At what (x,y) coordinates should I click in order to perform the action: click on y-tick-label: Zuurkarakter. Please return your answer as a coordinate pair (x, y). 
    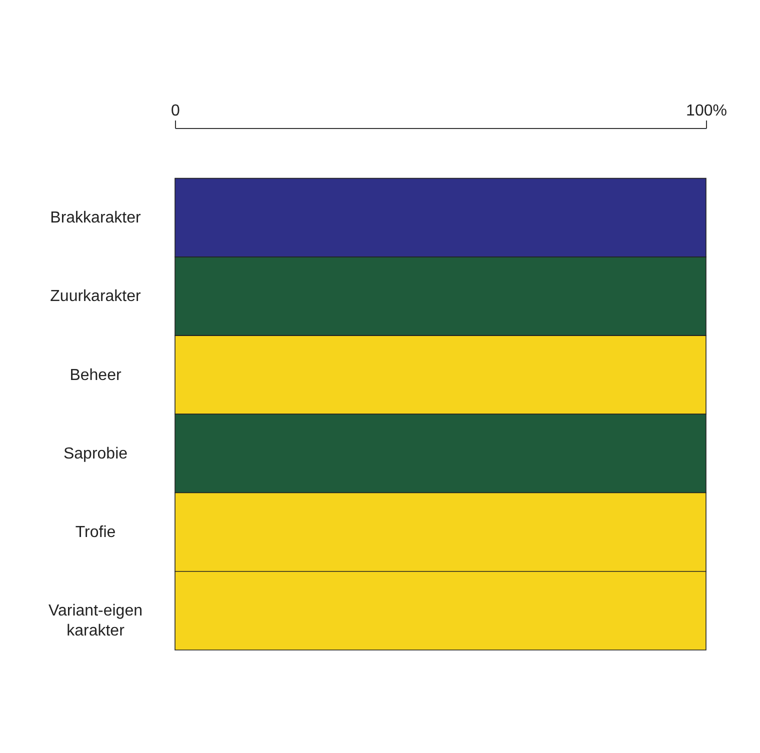
    Looking at the image, I should click on (96, 297).